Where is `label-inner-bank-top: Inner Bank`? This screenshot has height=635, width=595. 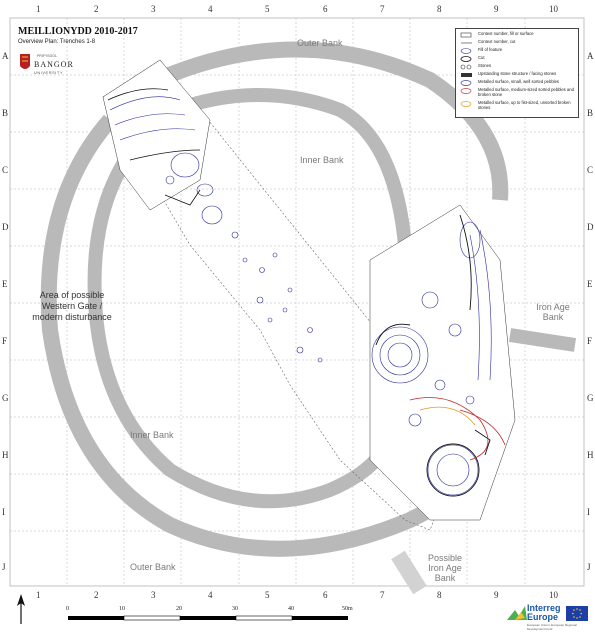
label-inner-bank-top: Inner Bank is located at coordinates (322, 160).